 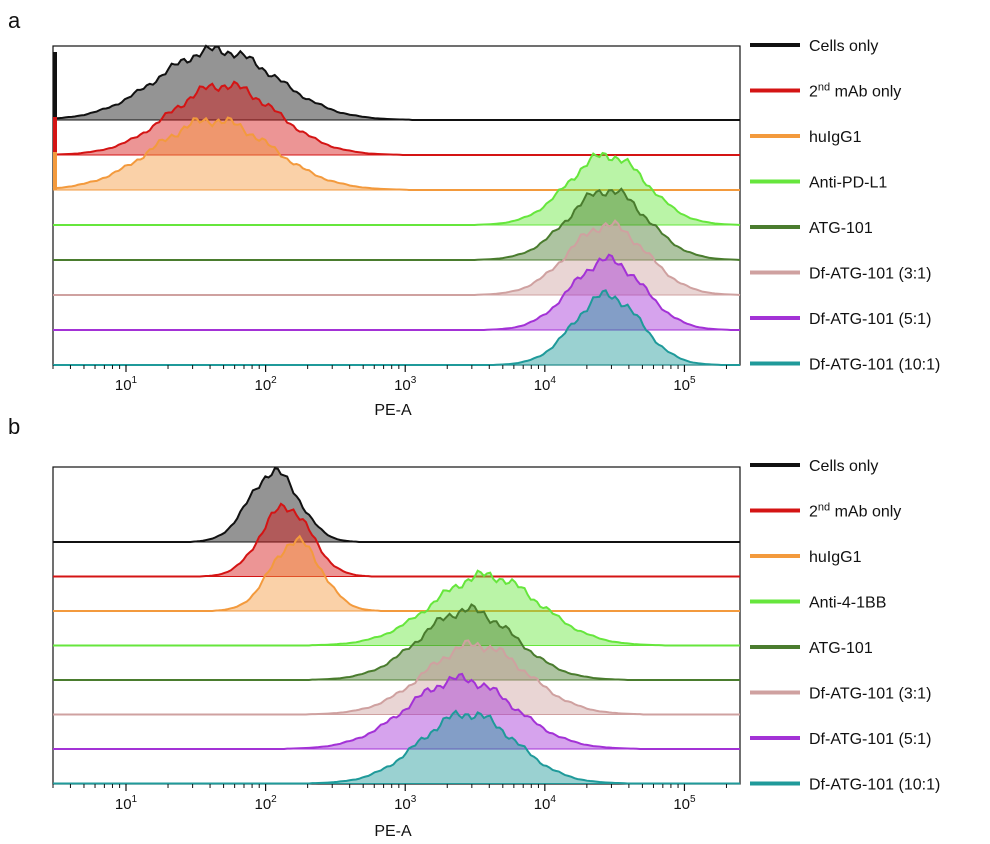 I want to click on series-area-anti-pd-l1, so click(x=396, y=189).